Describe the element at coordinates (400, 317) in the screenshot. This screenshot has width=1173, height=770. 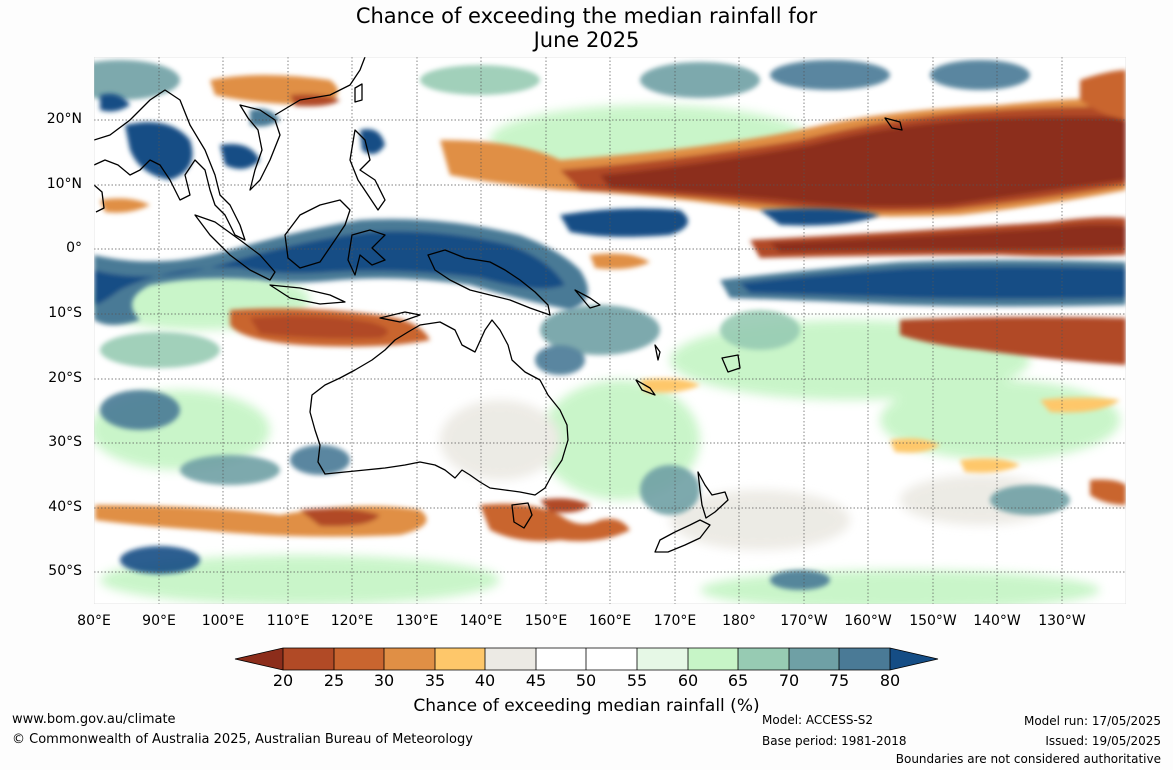
I see `timor` at that location.